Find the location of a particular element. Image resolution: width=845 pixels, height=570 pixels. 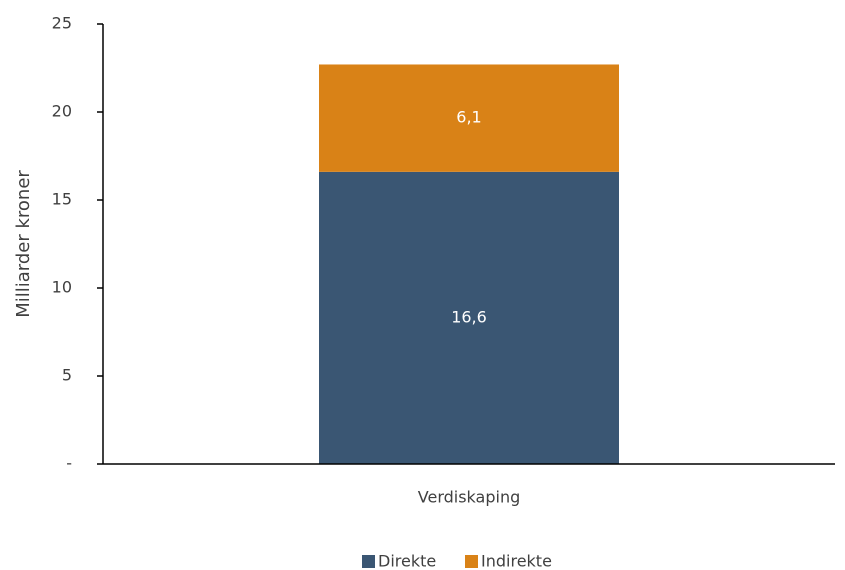

legend-label: Direkte is located at coordinates (407, 561).